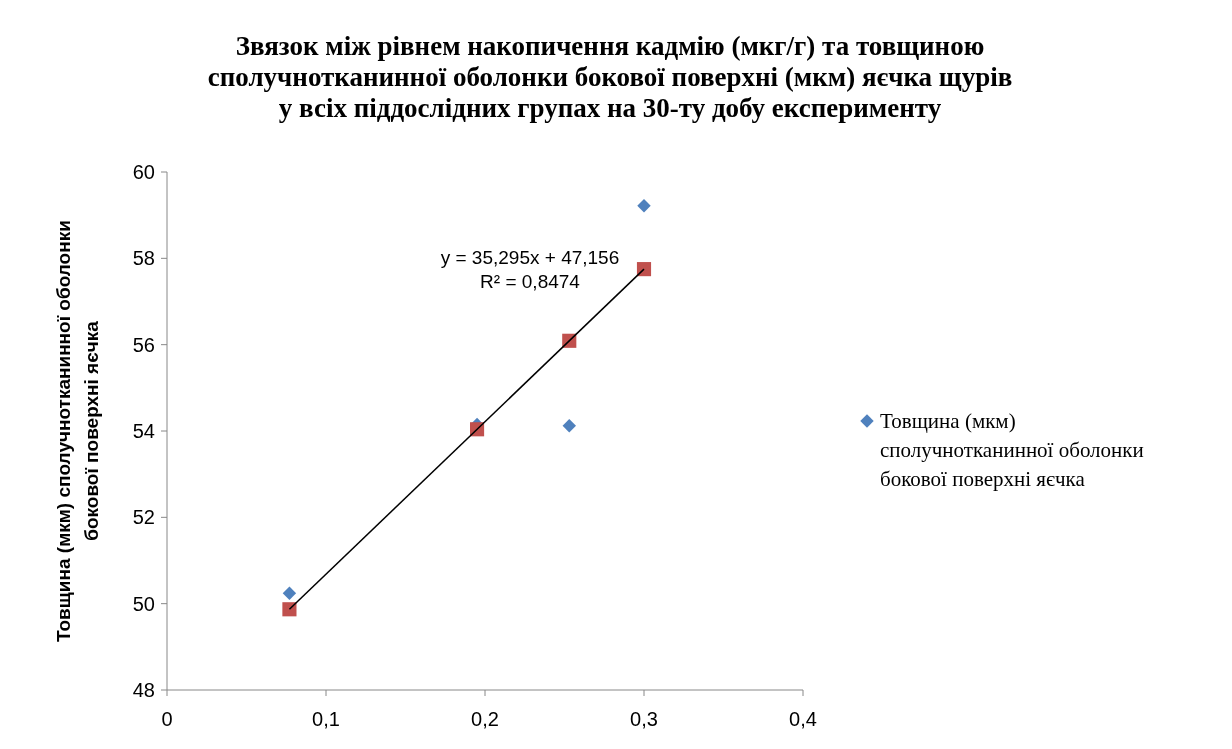 The width and height of the screenshot is (1232, 749). Describe the element at coordinates (485, 719) in the screenshot. I see `x-tick-label: 0,2` at that location.